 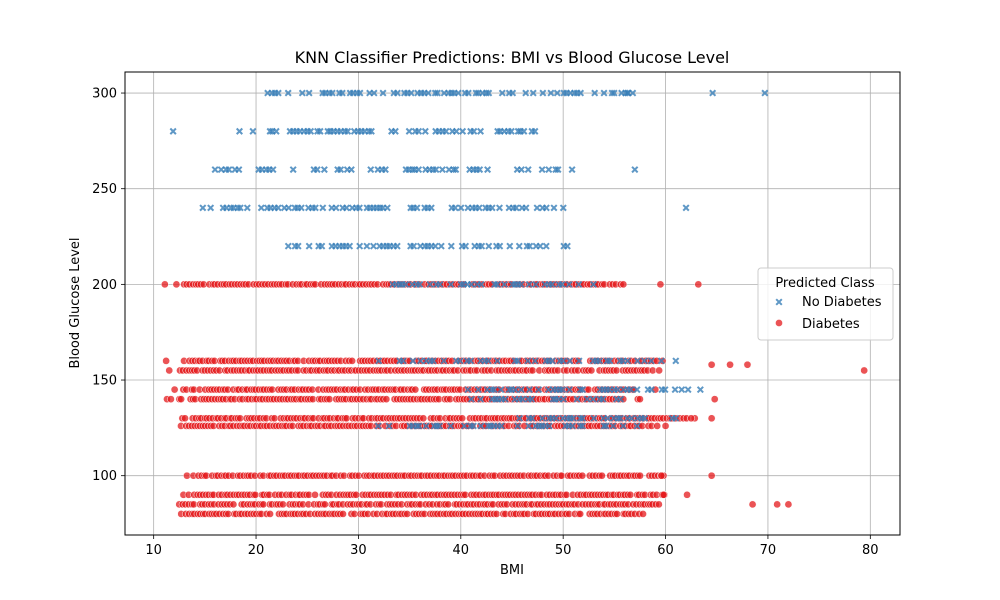 I want to click on legend-title: Predicted Class, so click(x=825, y=283).